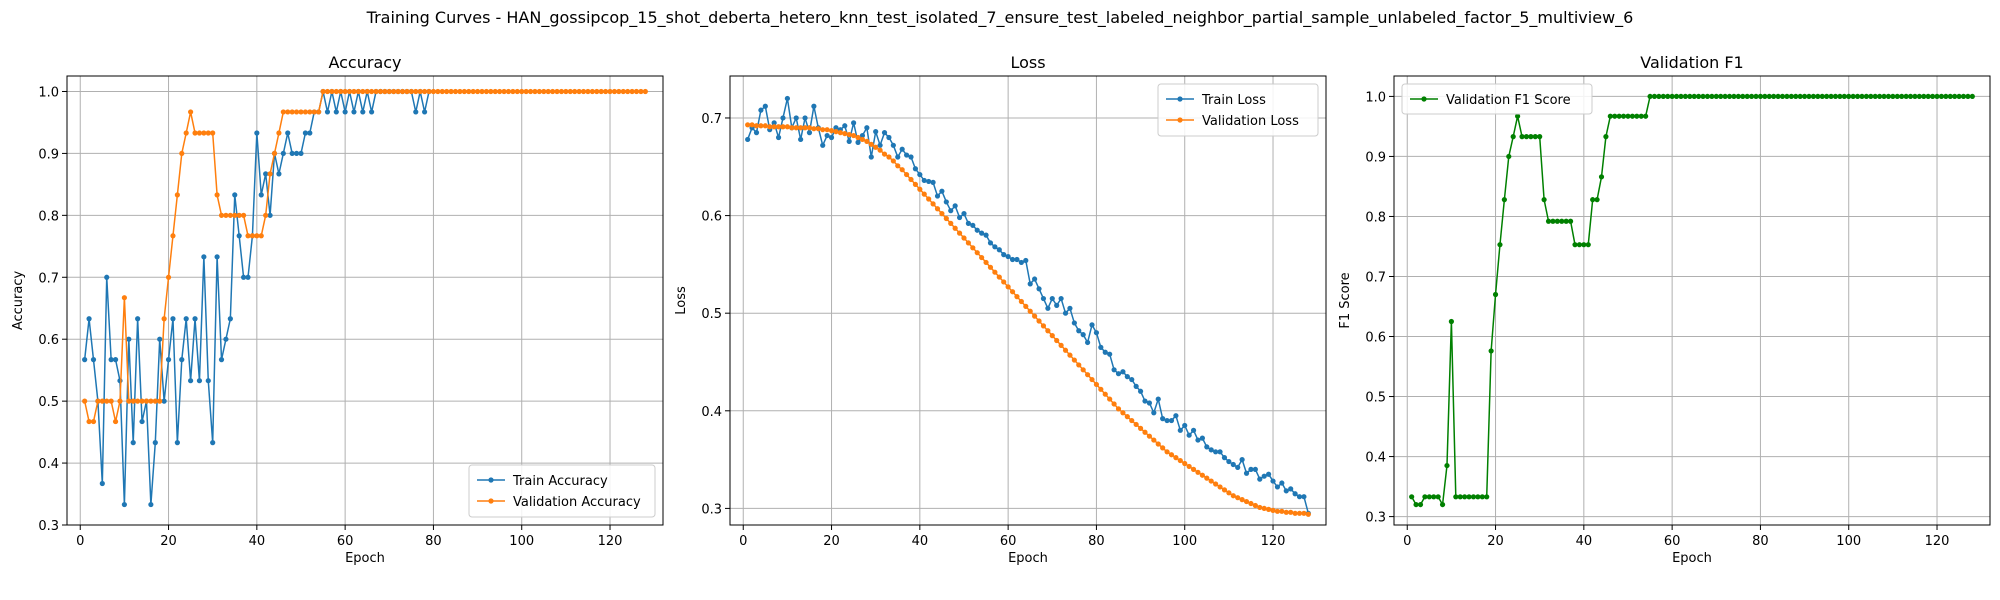 The height and width of the screenshot is (600, 2000). Describe the element at coordinates (1028, 558) in the screenshot. I see `x-axis-label: Epoch` at that location.